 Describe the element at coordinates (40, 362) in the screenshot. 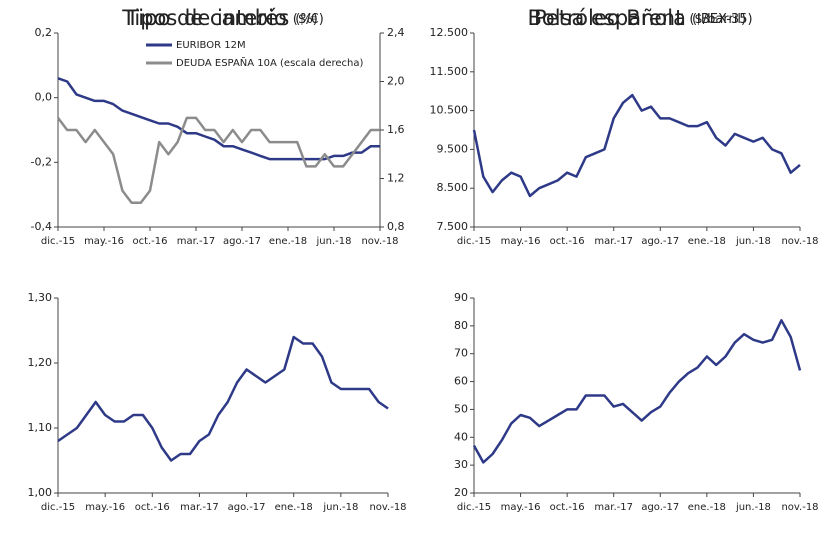

I see `y-tick-label: 1,20` at that location.